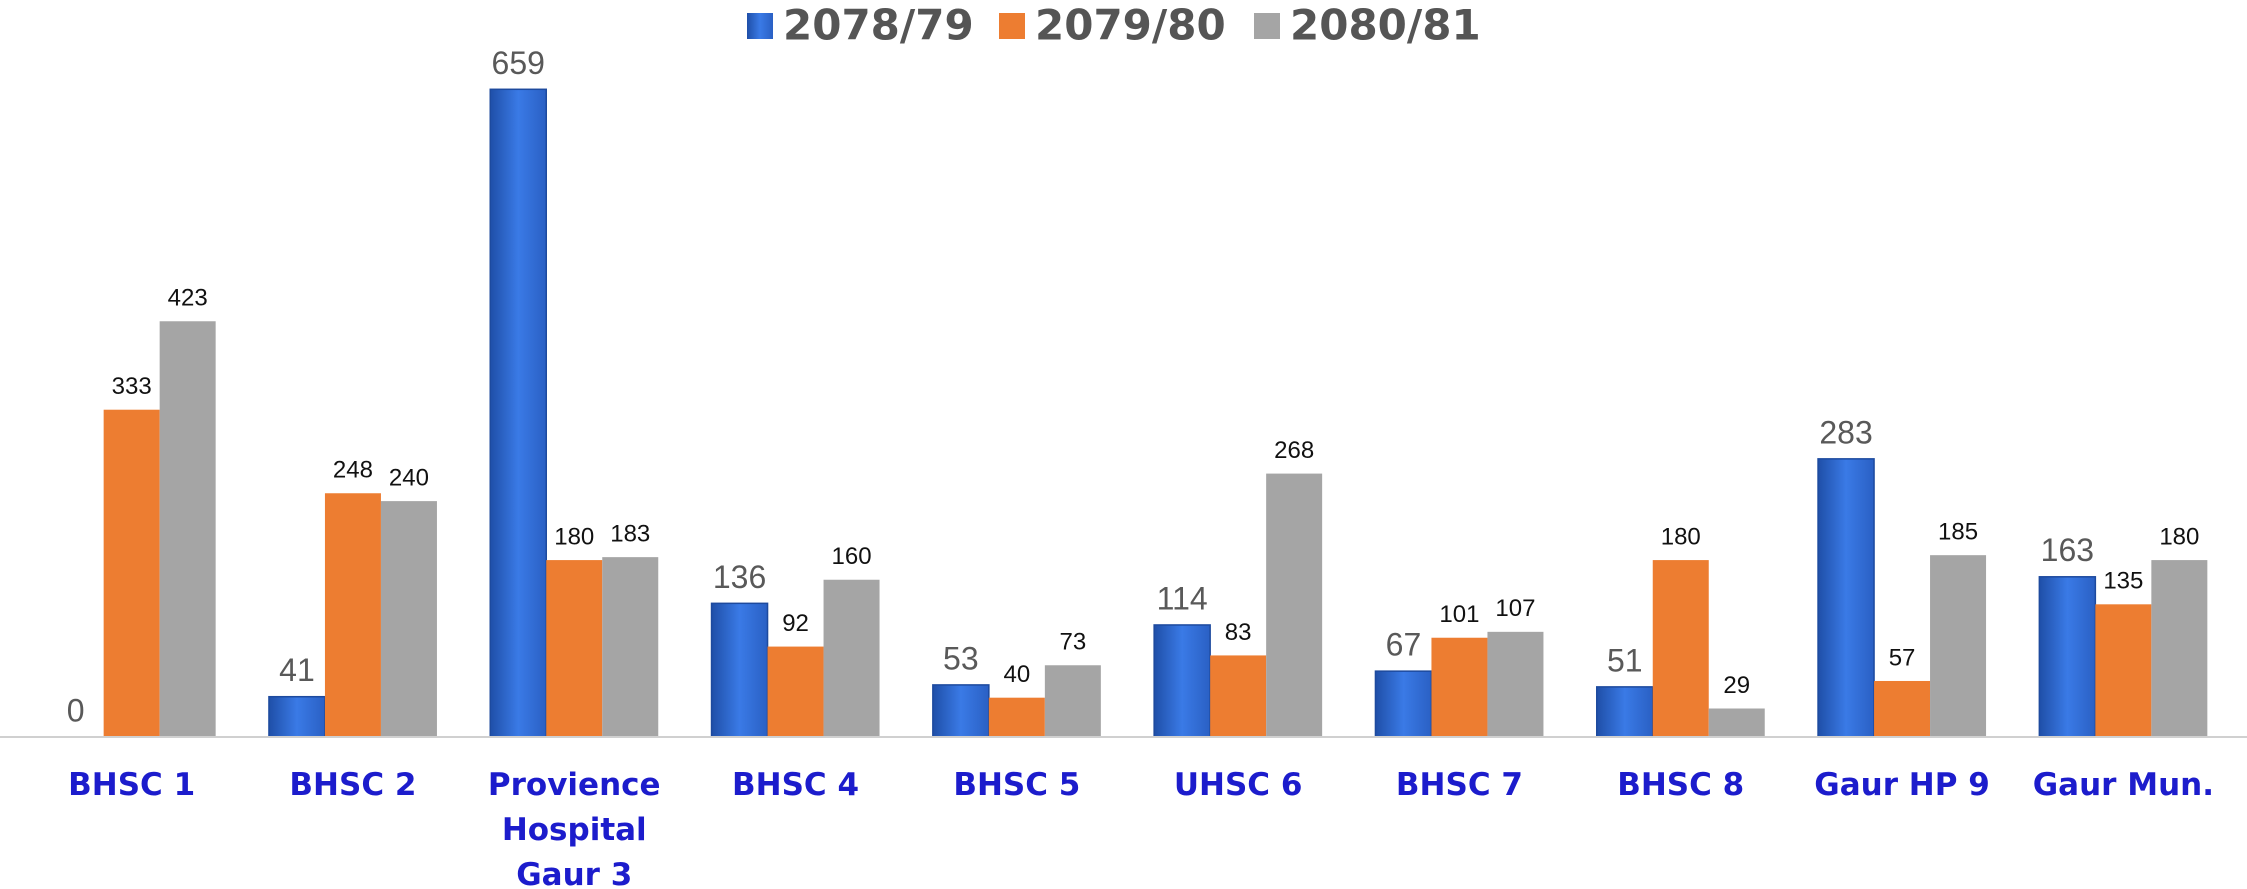 The image size is (2247, 889). What do you see at coordinates (739, 577) in the screenshot?
I see `data-label: 136` at bounding box center [739, 577].